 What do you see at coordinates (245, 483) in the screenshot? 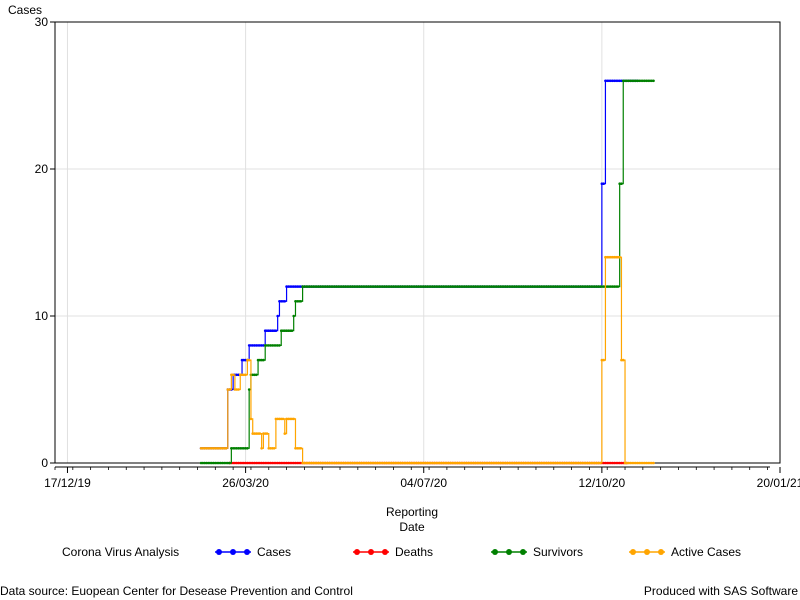
I see `x-tick-label: 26/03/20` at bounding box center [245, 483].